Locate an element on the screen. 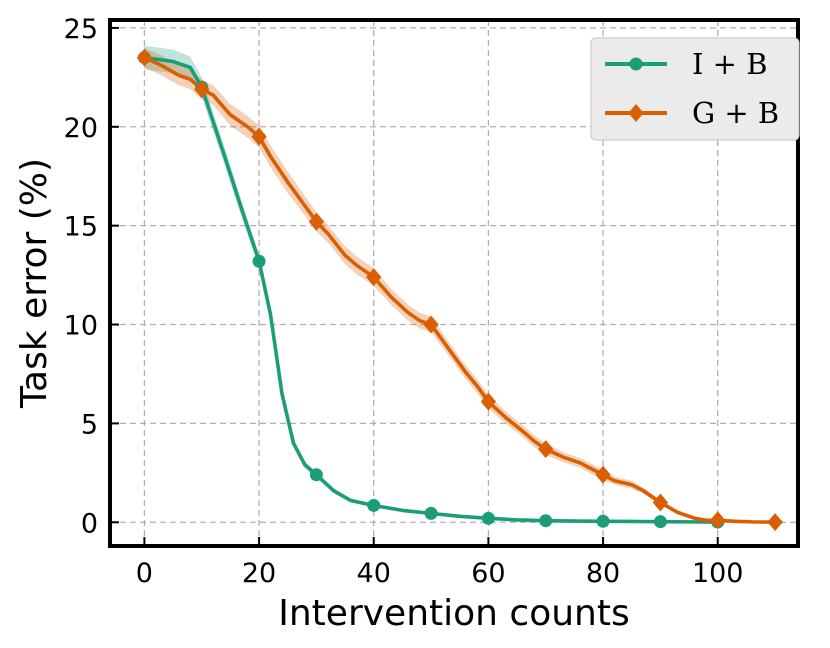 The image size is (830, 648). legend-label-i-b: I + B is located at coordinates (730, 64).